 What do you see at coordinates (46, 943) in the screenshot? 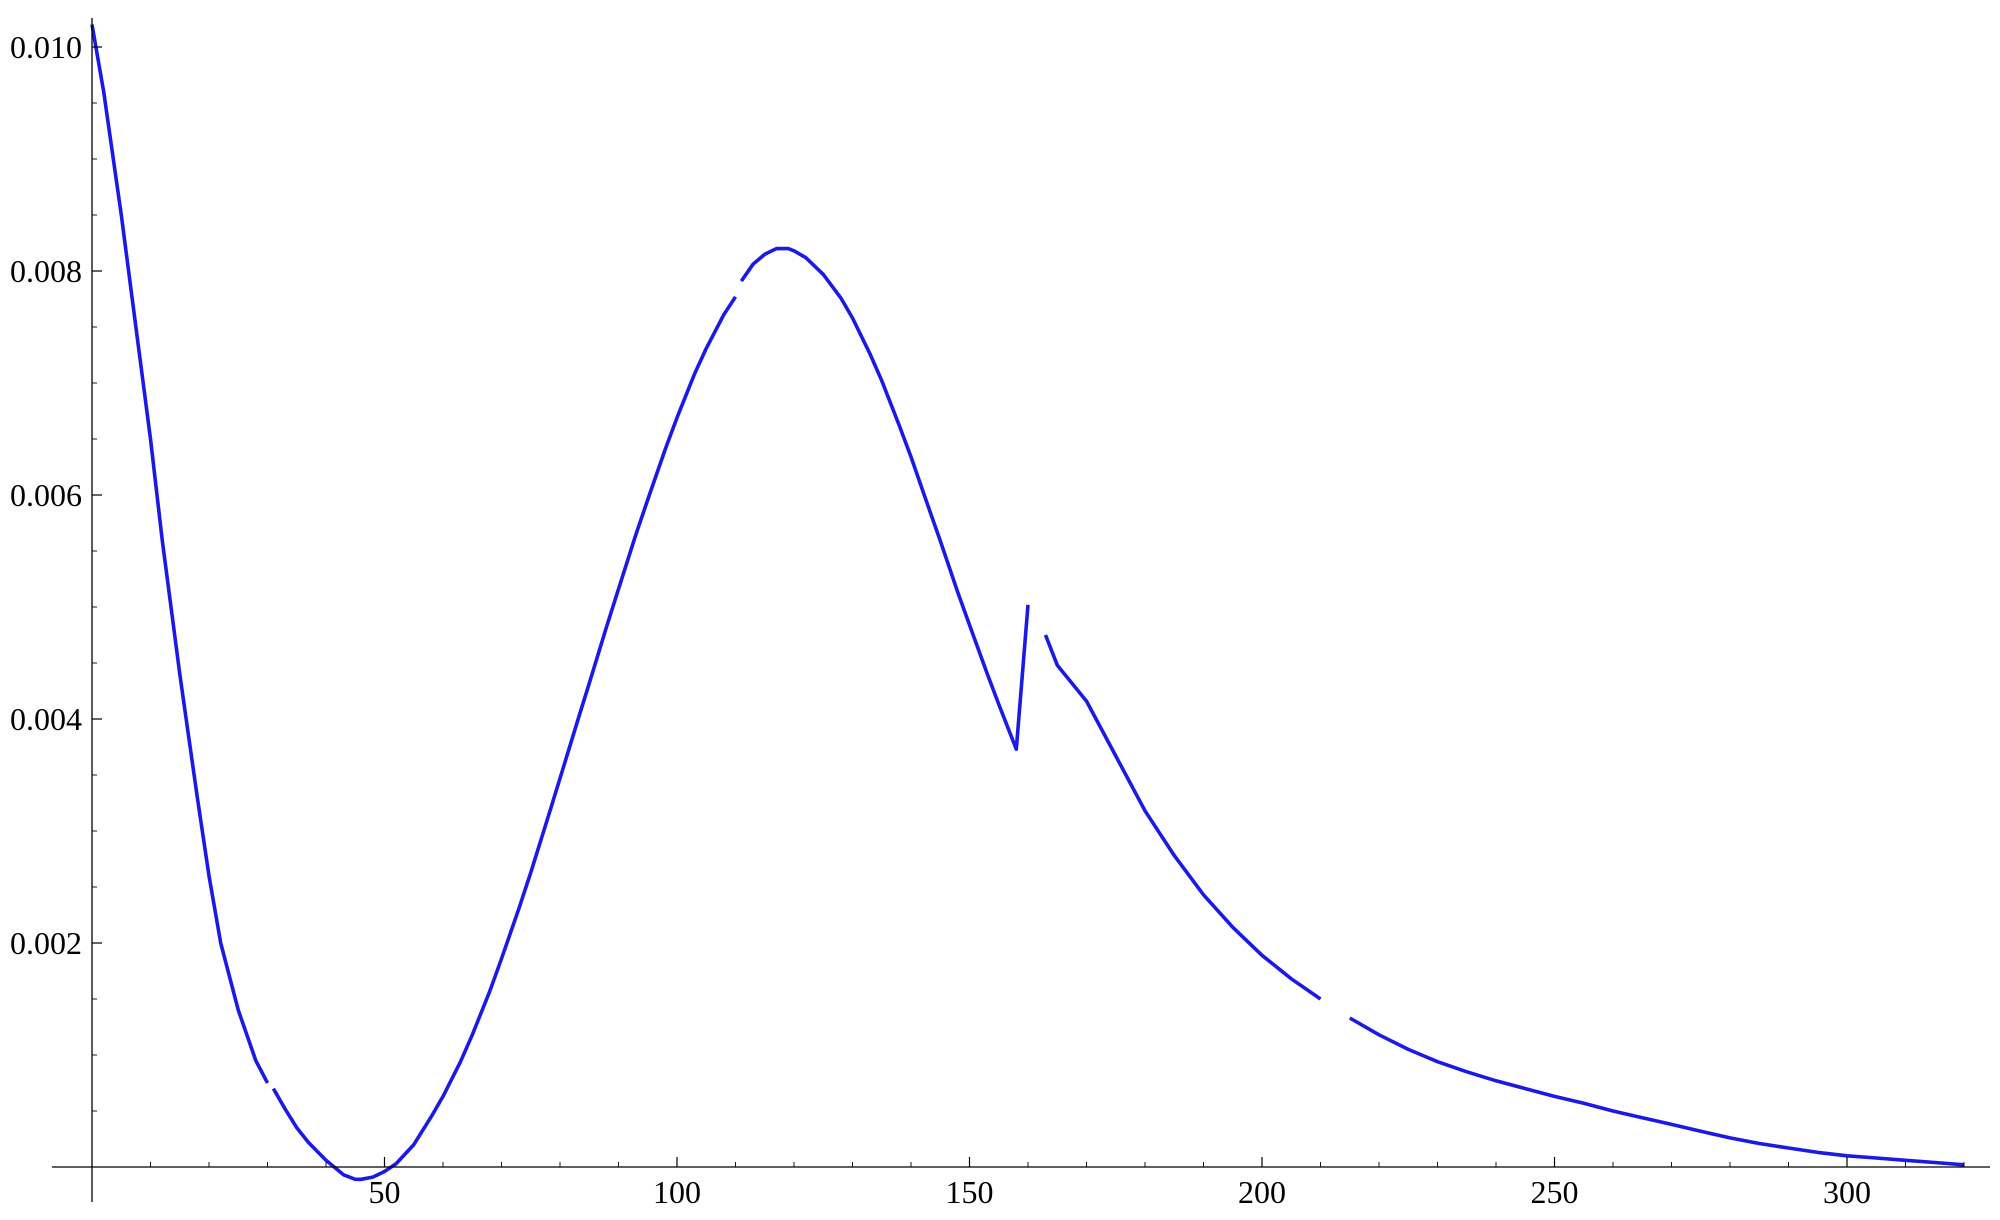
I see `y-tick-label: 0.002` at bounding box center [46, 943].